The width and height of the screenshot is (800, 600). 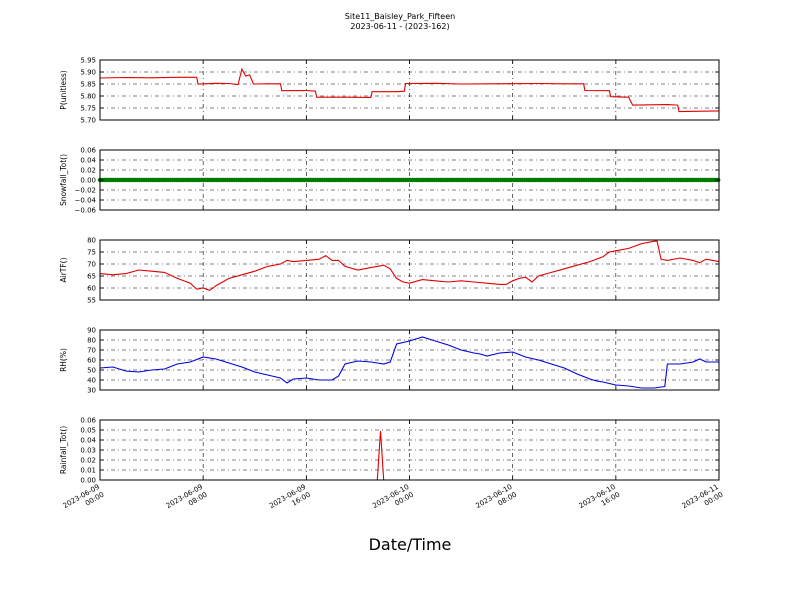 What do you see at coordinates (88, 451) in the screenshot?
I see `y-tick-label: 0.03` at bounding box center [88, 451].